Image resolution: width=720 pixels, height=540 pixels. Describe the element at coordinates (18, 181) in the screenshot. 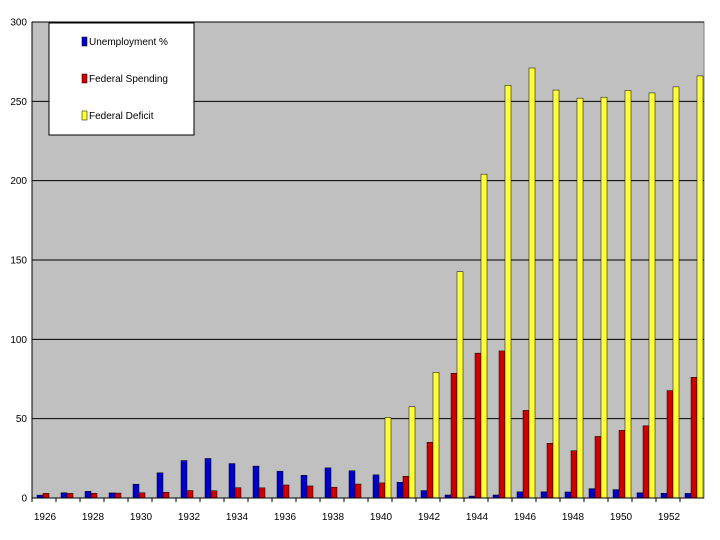

I see `y-tick-label: 200` at that location.